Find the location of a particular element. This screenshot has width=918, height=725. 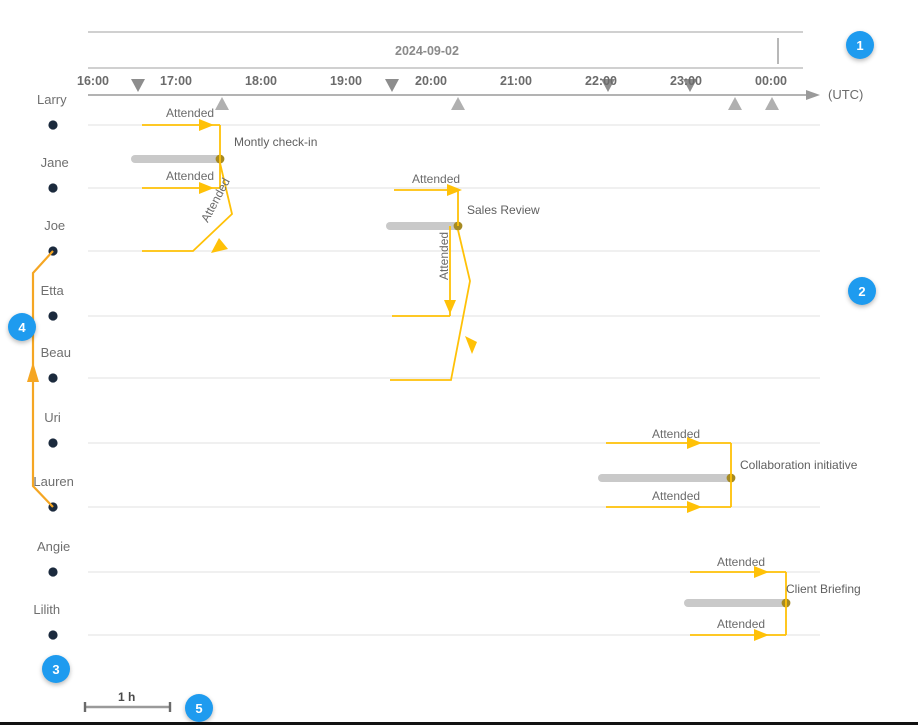

callout-badge-1: 1 is located at coordinates (860, 45).